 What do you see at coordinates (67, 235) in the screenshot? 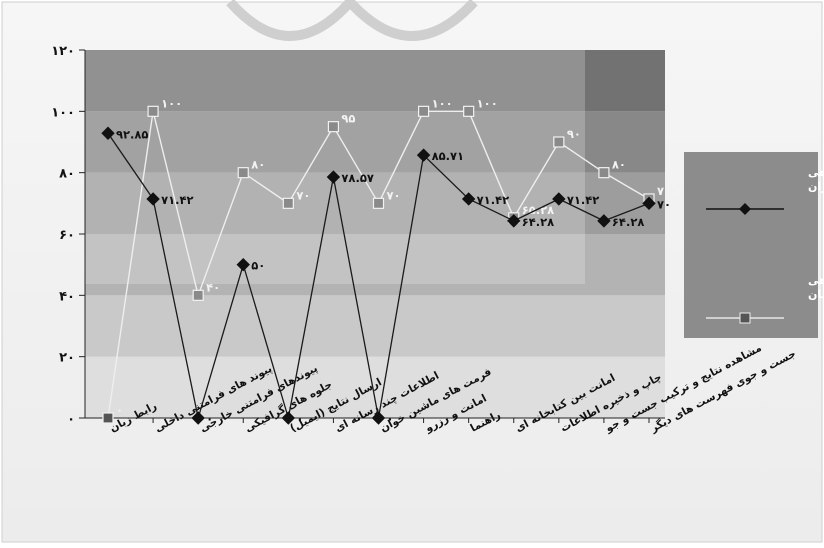
I see `y-tick-label: ۶۰` at bounding box center [67, 235].